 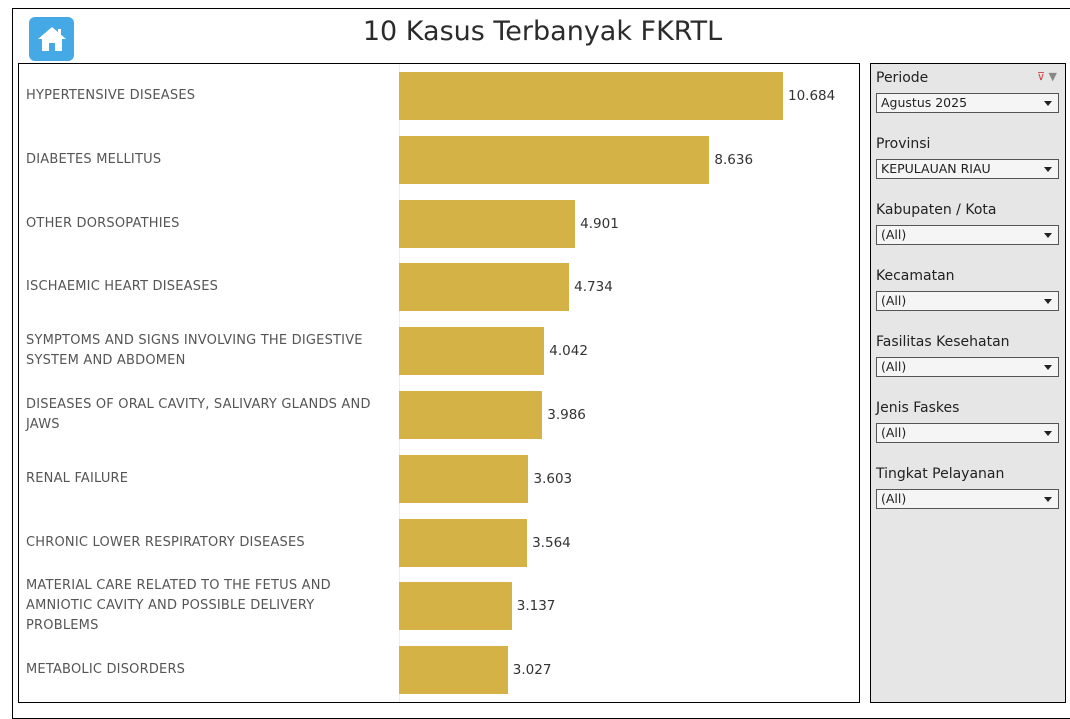 I want to click on page-title: 10 Kasus Terbanyak FKRTL, so click(x=542, y=31).